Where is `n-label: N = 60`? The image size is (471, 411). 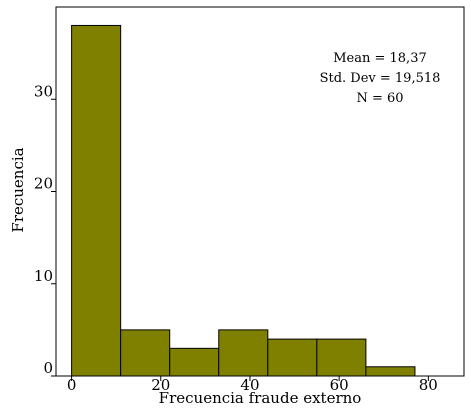
n-label: N = 60 is located at coordinates (379, 98).